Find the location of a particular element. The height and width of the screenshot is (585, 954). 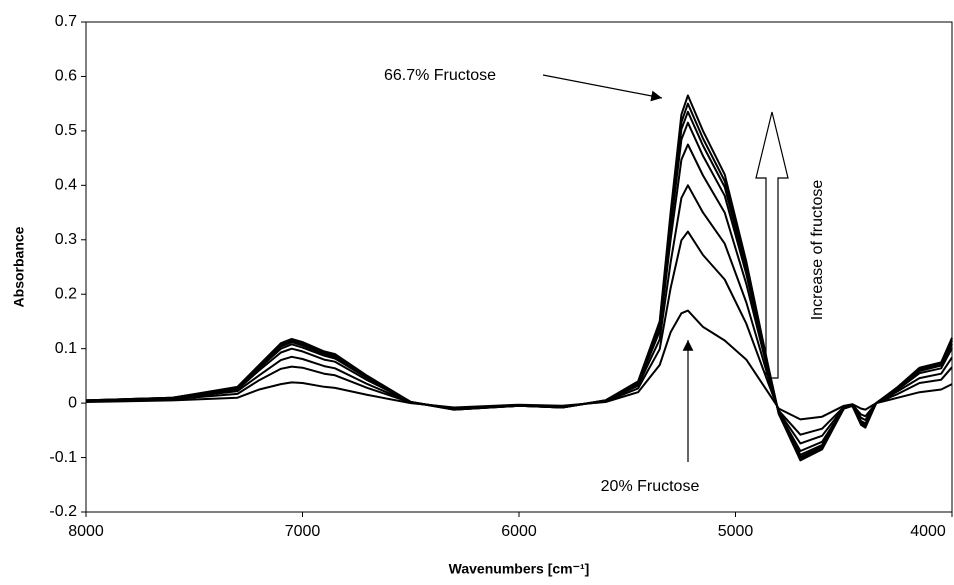

y-tick-label: 0 is located at coordinates (72, 402).